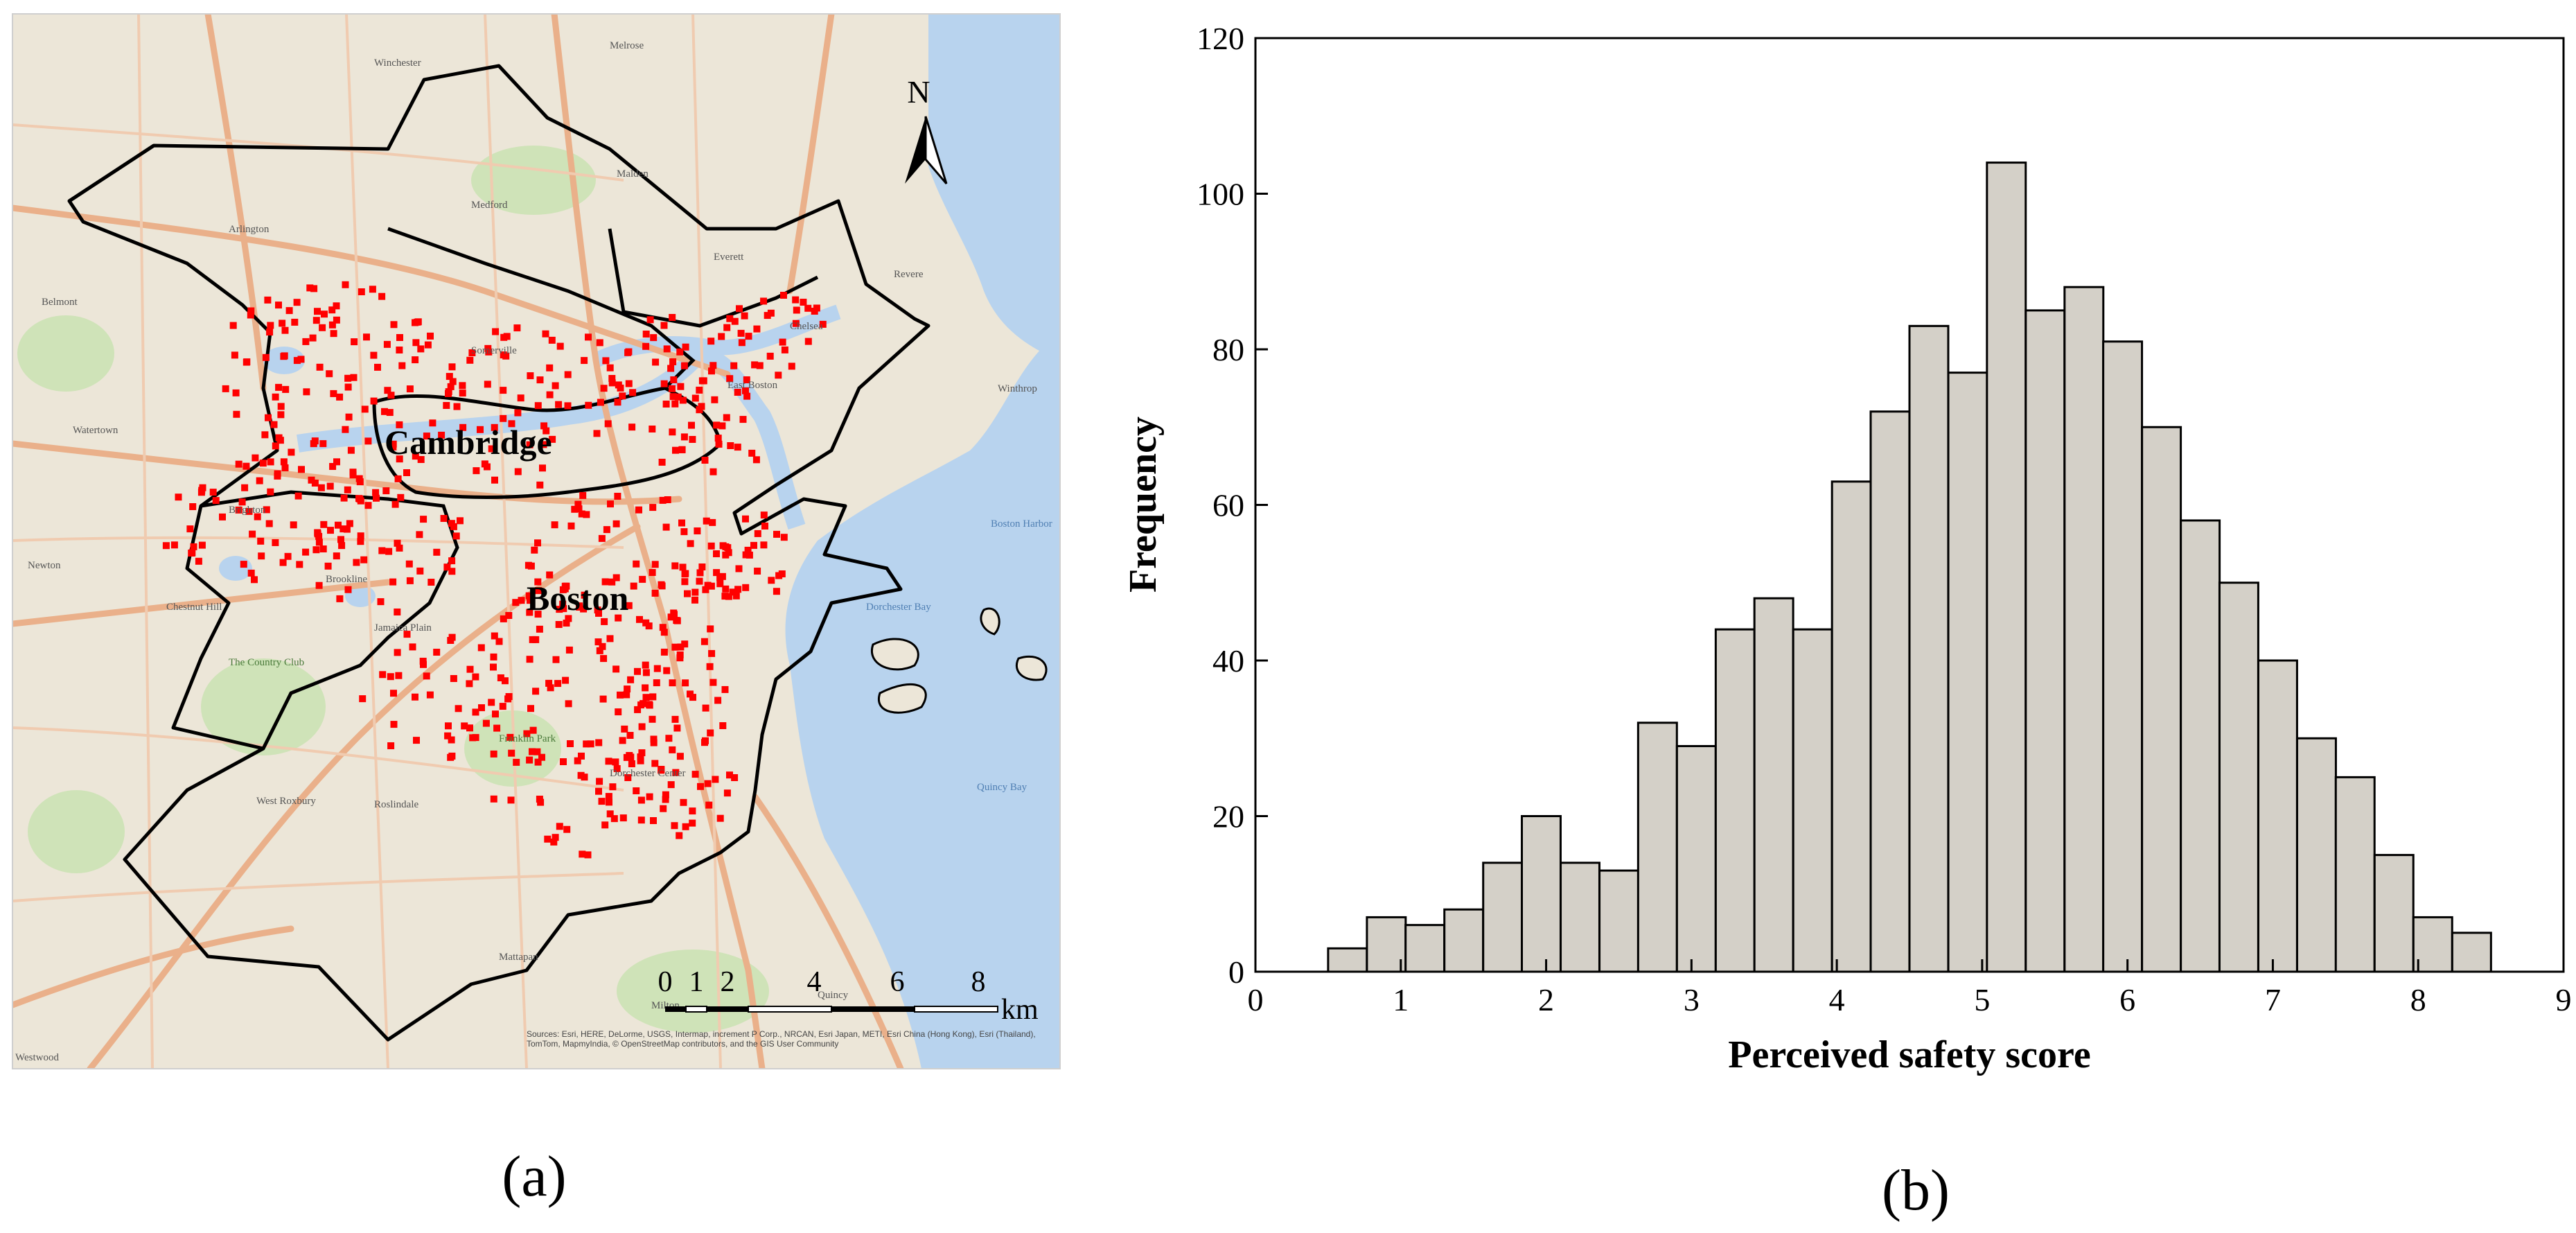 The width and height of the screenshot is (2576, 1233). Describe the element at coordinates (1228, 661) in the screenshot. I see `y-tick-label: 40` at that location.